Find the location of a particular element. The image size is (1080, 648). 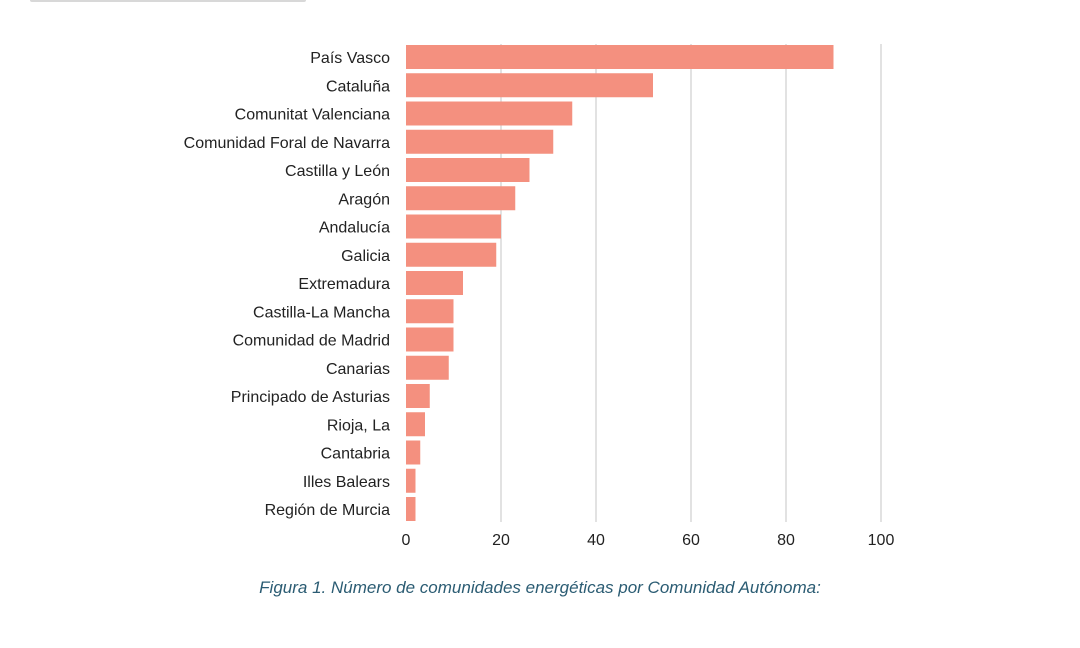

category-label: Castilla-La Mancha is located at coordinates (321, 312).